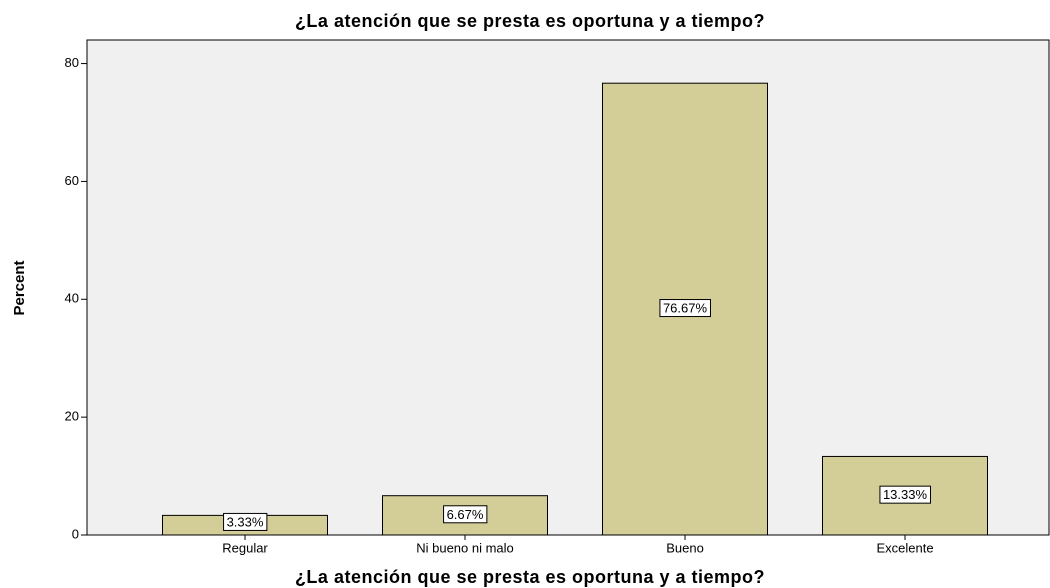 The width and height of the screenshot is (1050, 588). I want to click on x-tick-label: Bueno, so click(685, 547).